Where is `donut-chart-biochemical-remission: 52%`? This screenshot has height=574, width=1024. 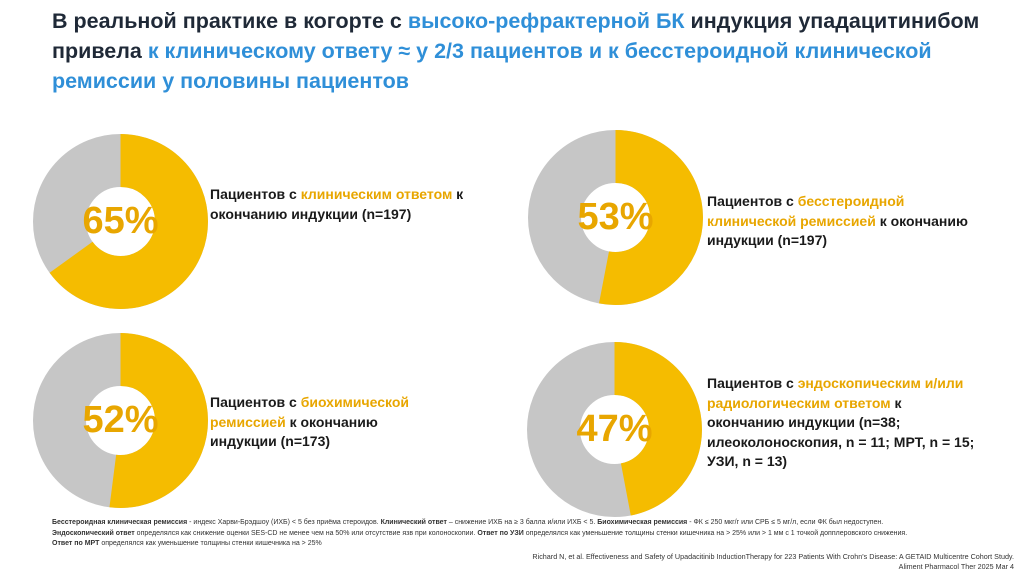
donut-chart-biochemical-remission: 52% is located at coordinates (120, 420).